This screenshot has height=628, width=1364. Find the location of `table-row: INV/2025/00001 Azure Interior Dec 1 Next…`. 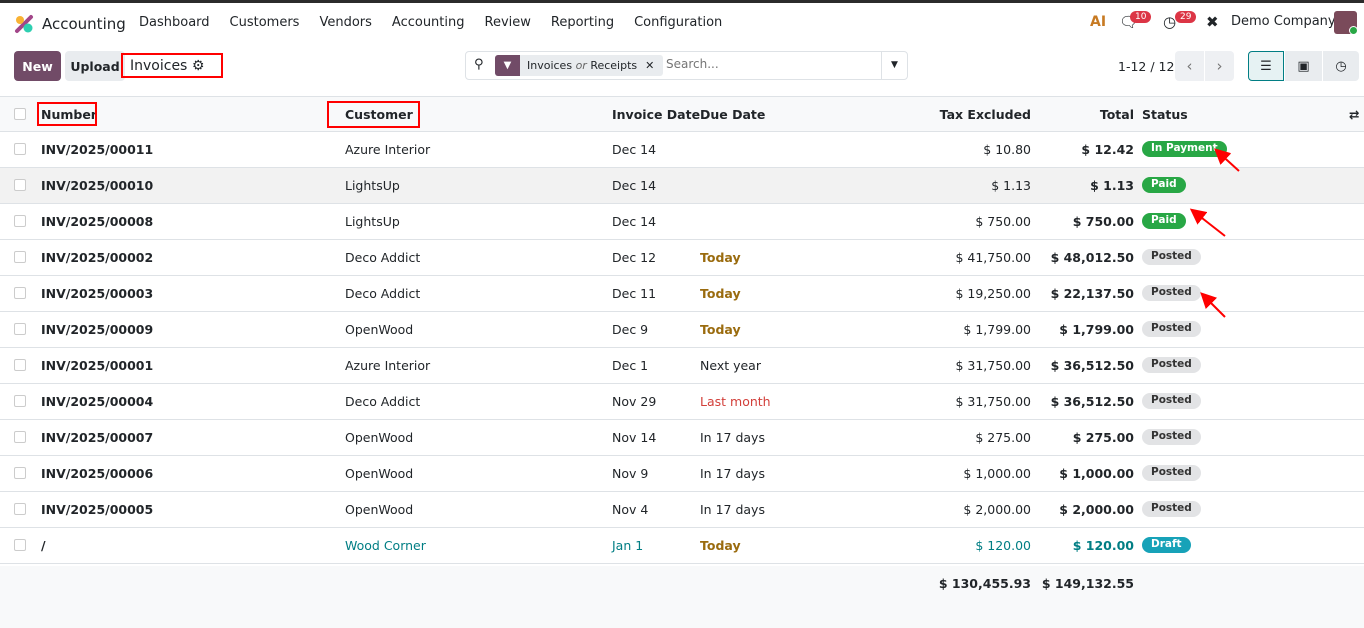

table-row: INV/2025/00001 Azure Interior Dec 1 Next… is located at coordinates (682, 366).